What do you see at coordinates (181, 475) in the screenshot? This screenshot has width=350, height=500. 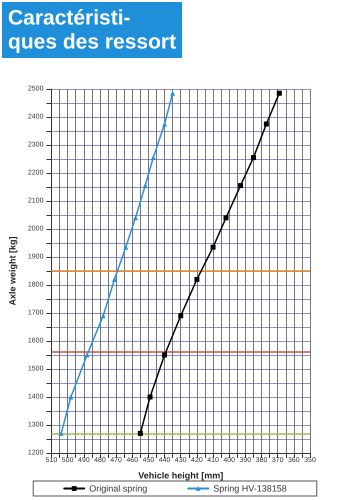 I see `x-axis-title: Vehicle height [mm]` at bounding box center [181, 475].